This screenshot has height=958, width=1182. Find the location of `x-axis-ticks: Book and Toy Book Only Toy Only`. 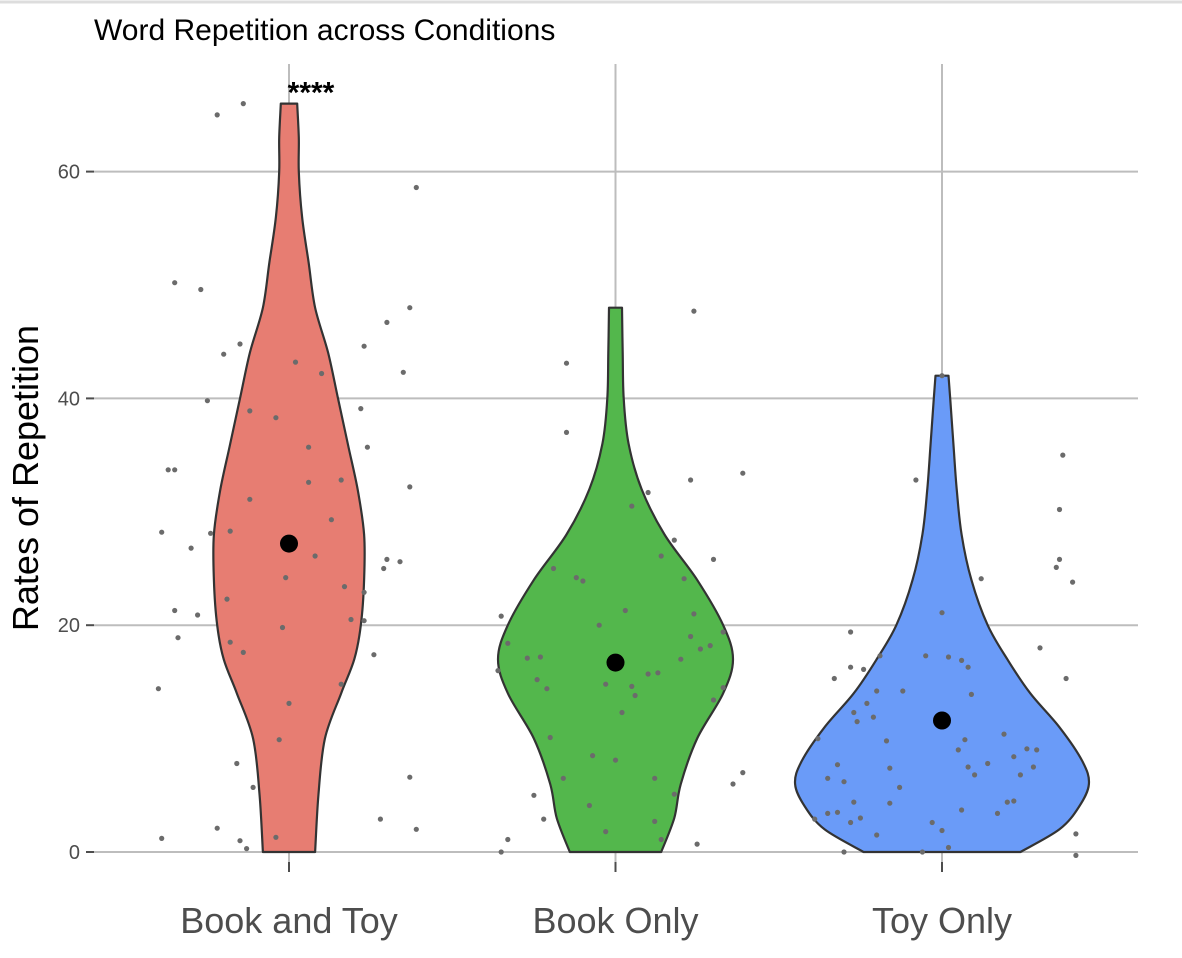

x-axis-ticks: Book and Toy Book Only Toy Only is located at coordinates (596, 901).